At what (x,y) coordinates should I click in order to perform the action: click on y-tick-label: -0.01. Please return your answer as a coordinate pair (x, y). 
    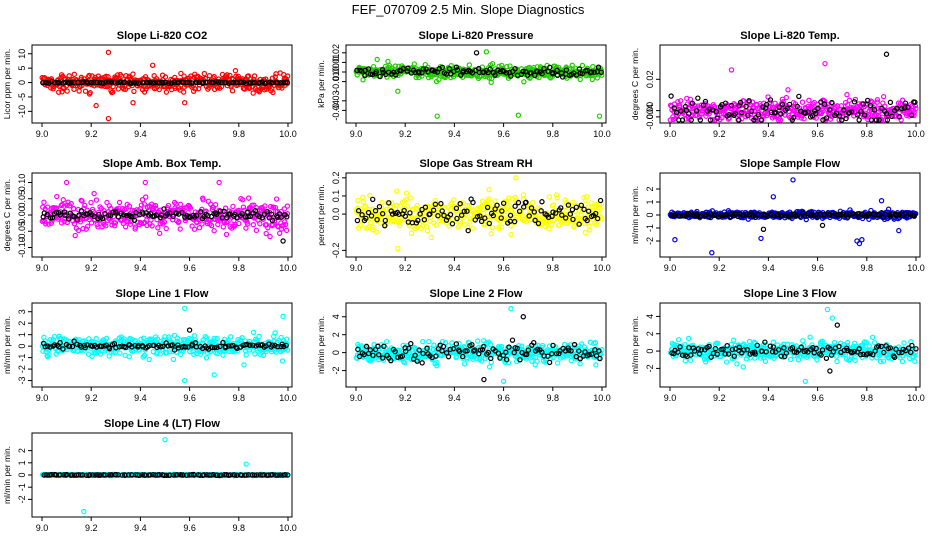
    Looking at the image, I should click on (336, 81).